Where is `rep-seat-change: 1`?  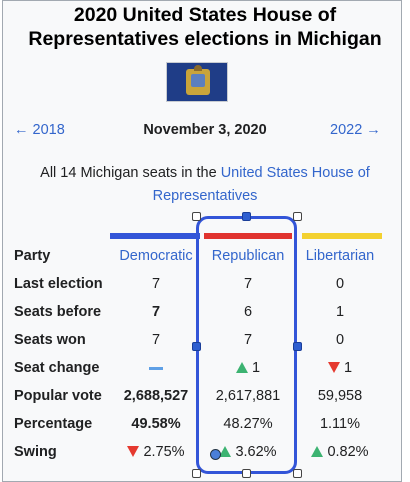 rep-seat-change: 1 is located at coordinates (248, 368).